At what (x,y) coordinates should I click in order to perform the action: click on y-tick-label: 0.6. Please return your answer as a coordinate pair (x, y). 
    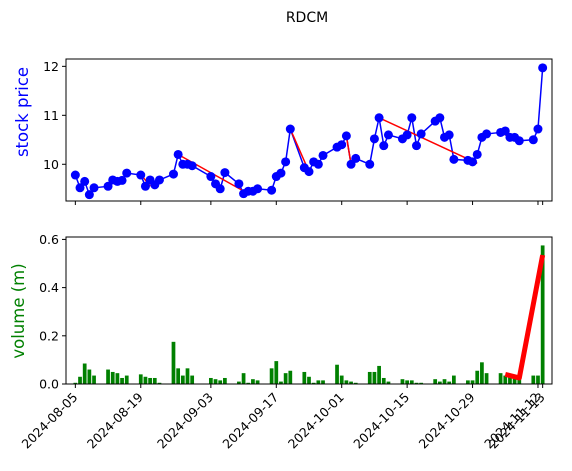
    Looking at the image, I should click on (49, 239).